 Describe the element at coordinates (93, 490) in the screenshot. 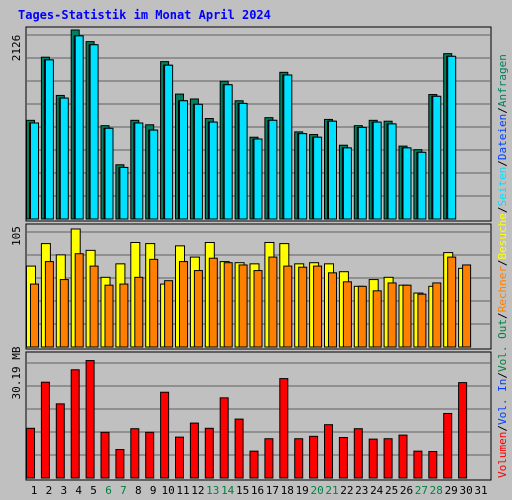

I see `x-axis-label: 5` at that location.